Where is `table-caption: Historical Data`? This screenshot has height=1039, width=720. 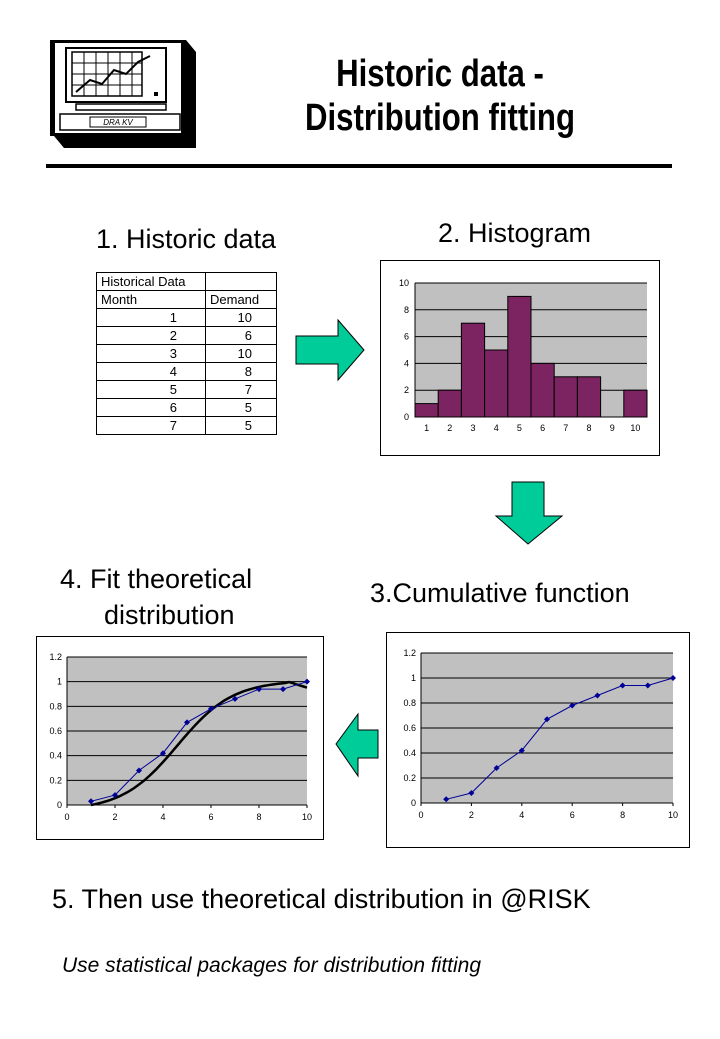 table-caption: Historical Data is located at coordinates (151, 281).